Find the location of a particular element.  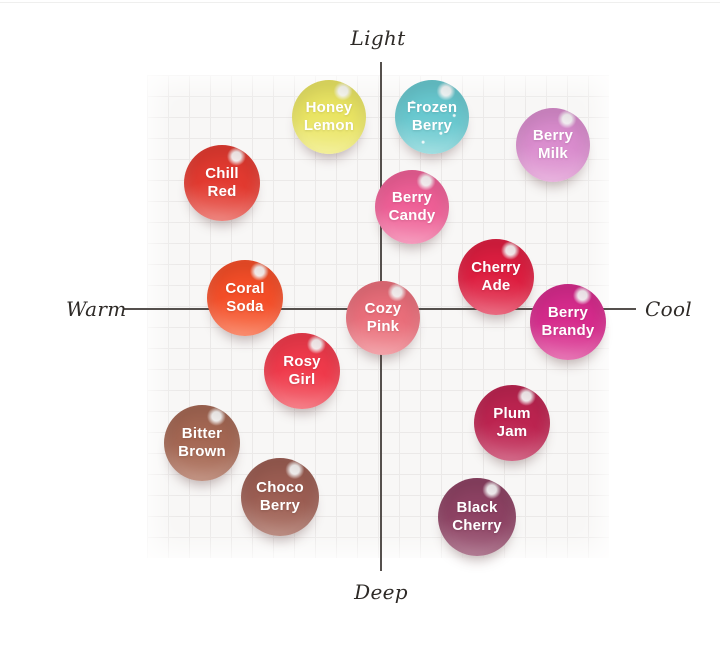

shade-bubble-label: Rosy Girl is located at coordinates (302, 370).